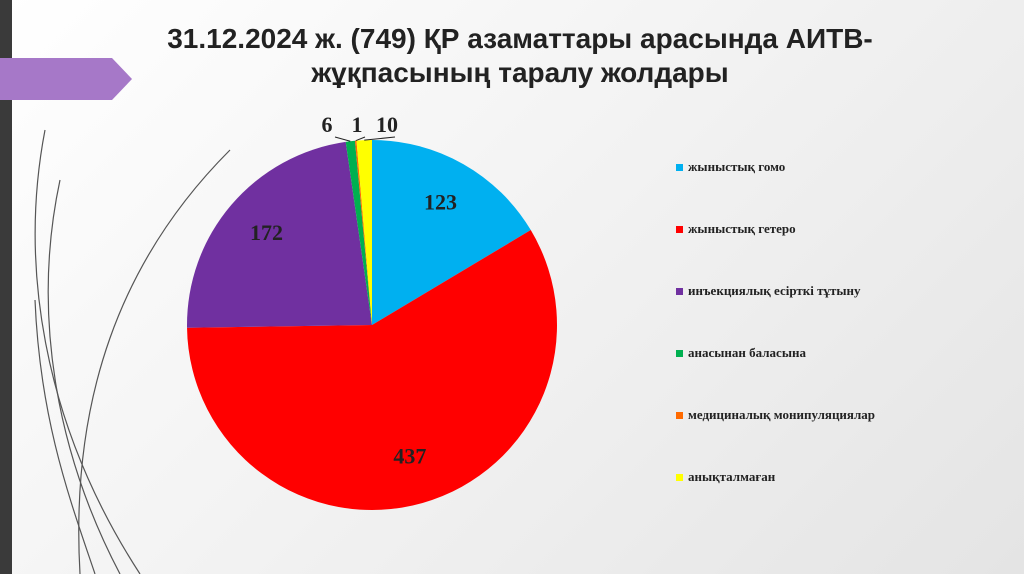  Describe the element at coordinates (66, 79) in the screenshot. I see `title-tab` at that location.